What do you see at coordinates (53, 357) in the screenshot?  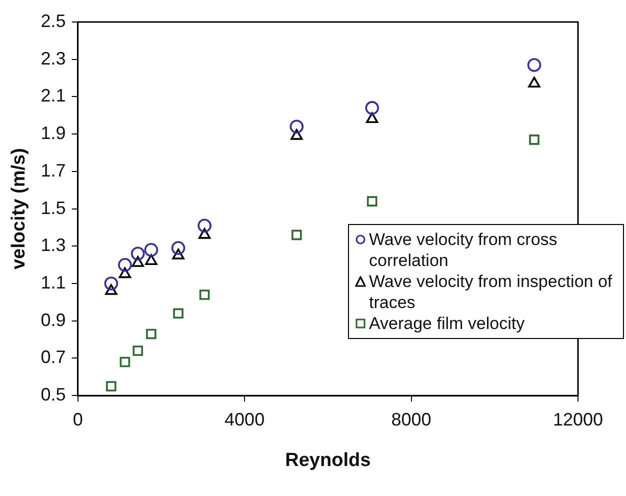 I see `y-tick-label: 0.7` at bounding box center [53, 357].